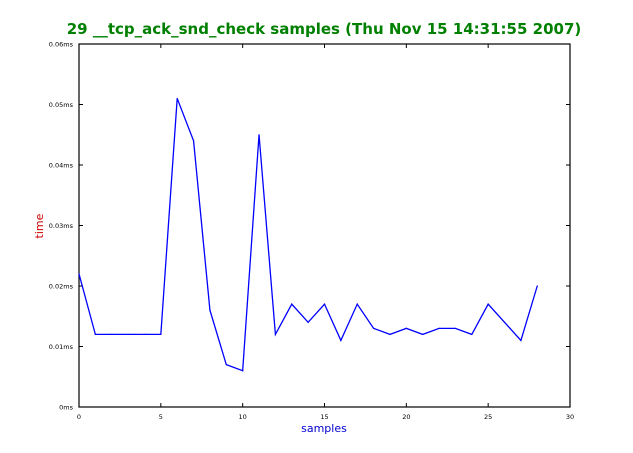 Image resolution: width=633 pixels, height=453 pixels. Describe the element at coordinates (61, 226) in the screenshot. I see `y-tick-label: 0.03ms` at that location.